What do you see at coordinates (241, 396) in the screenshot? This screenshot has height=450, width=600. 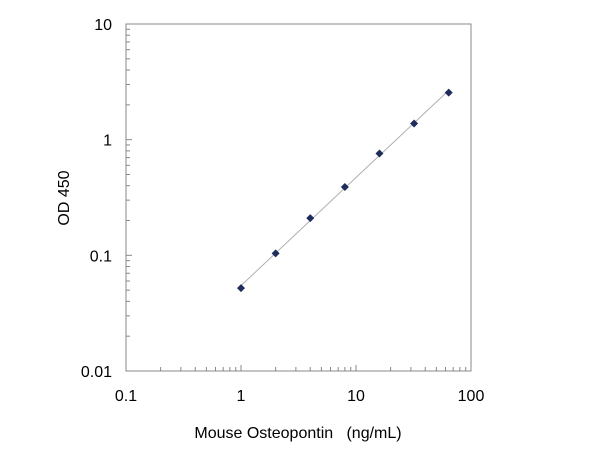 I see `x-tick-label: 1` at bounding box center [241, 396].